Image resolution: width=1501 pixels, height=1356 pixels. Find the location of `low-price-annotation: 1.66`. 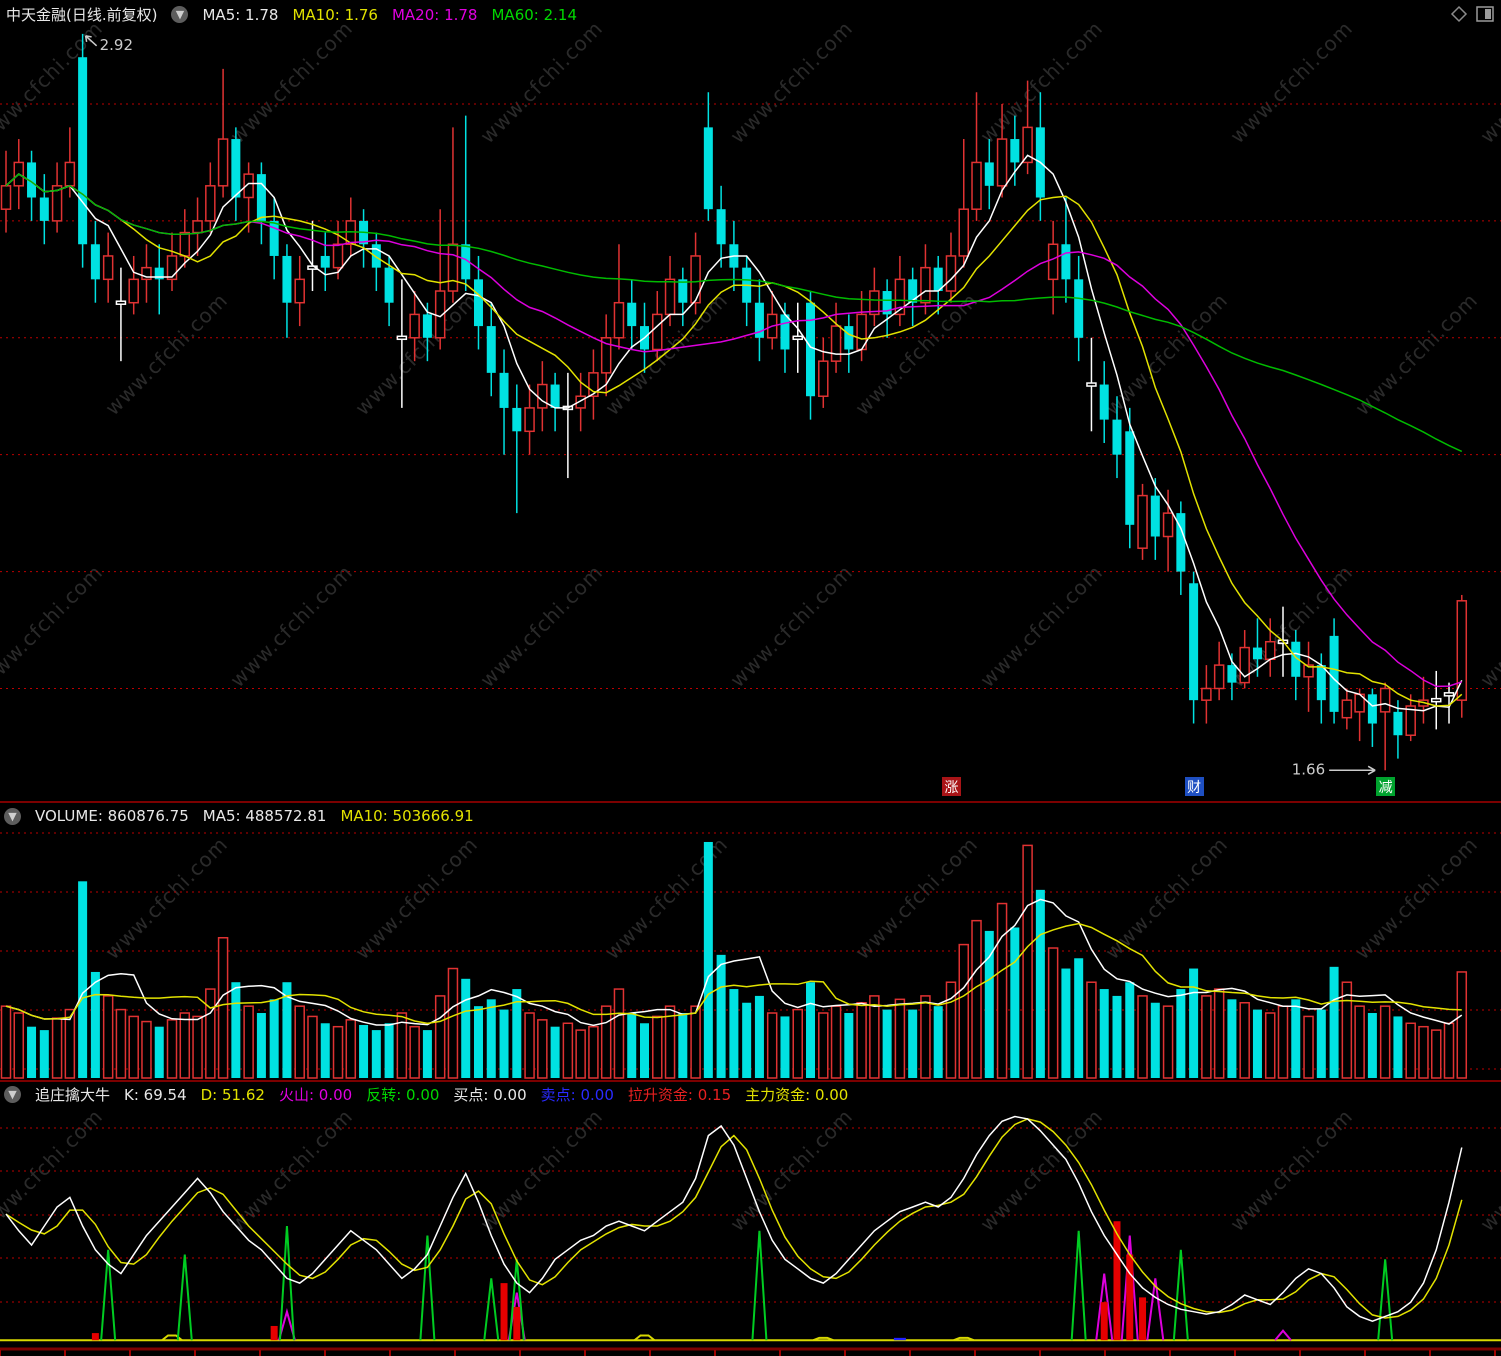

low-price-annotation: 1.66 is located at coordinates (1308, 769).